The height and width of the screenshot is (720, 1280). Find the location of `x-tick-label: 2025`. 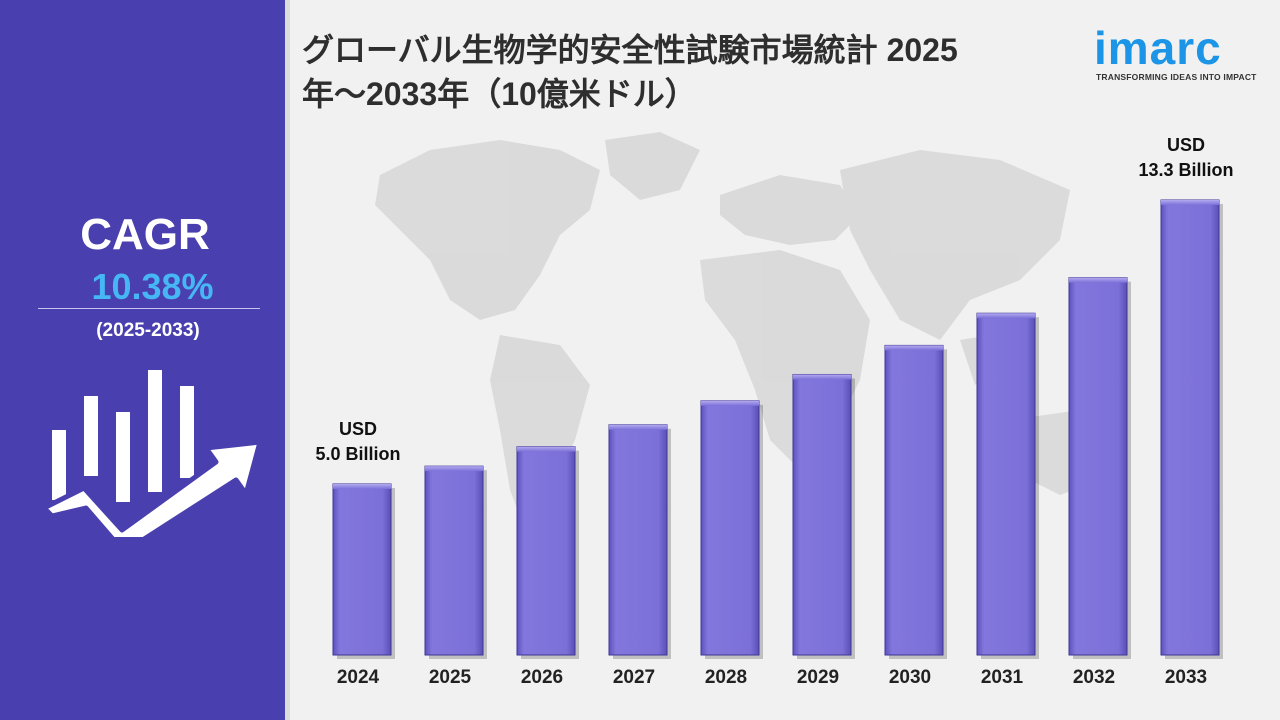

x-tick-label: 2025 is located at coordinates (450, 677).